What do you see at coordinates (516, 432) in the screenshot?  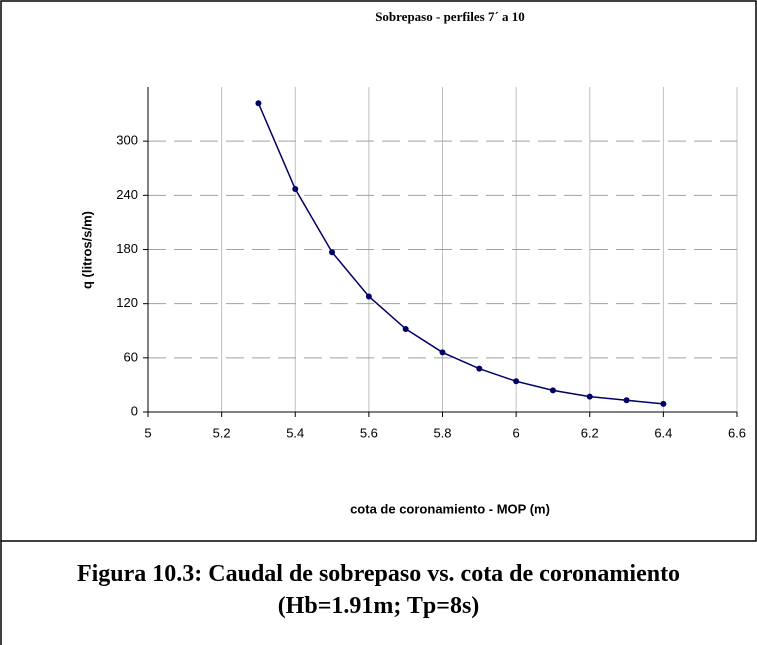 I see `x-tick-label: 6` at bounding box center [516, 432].